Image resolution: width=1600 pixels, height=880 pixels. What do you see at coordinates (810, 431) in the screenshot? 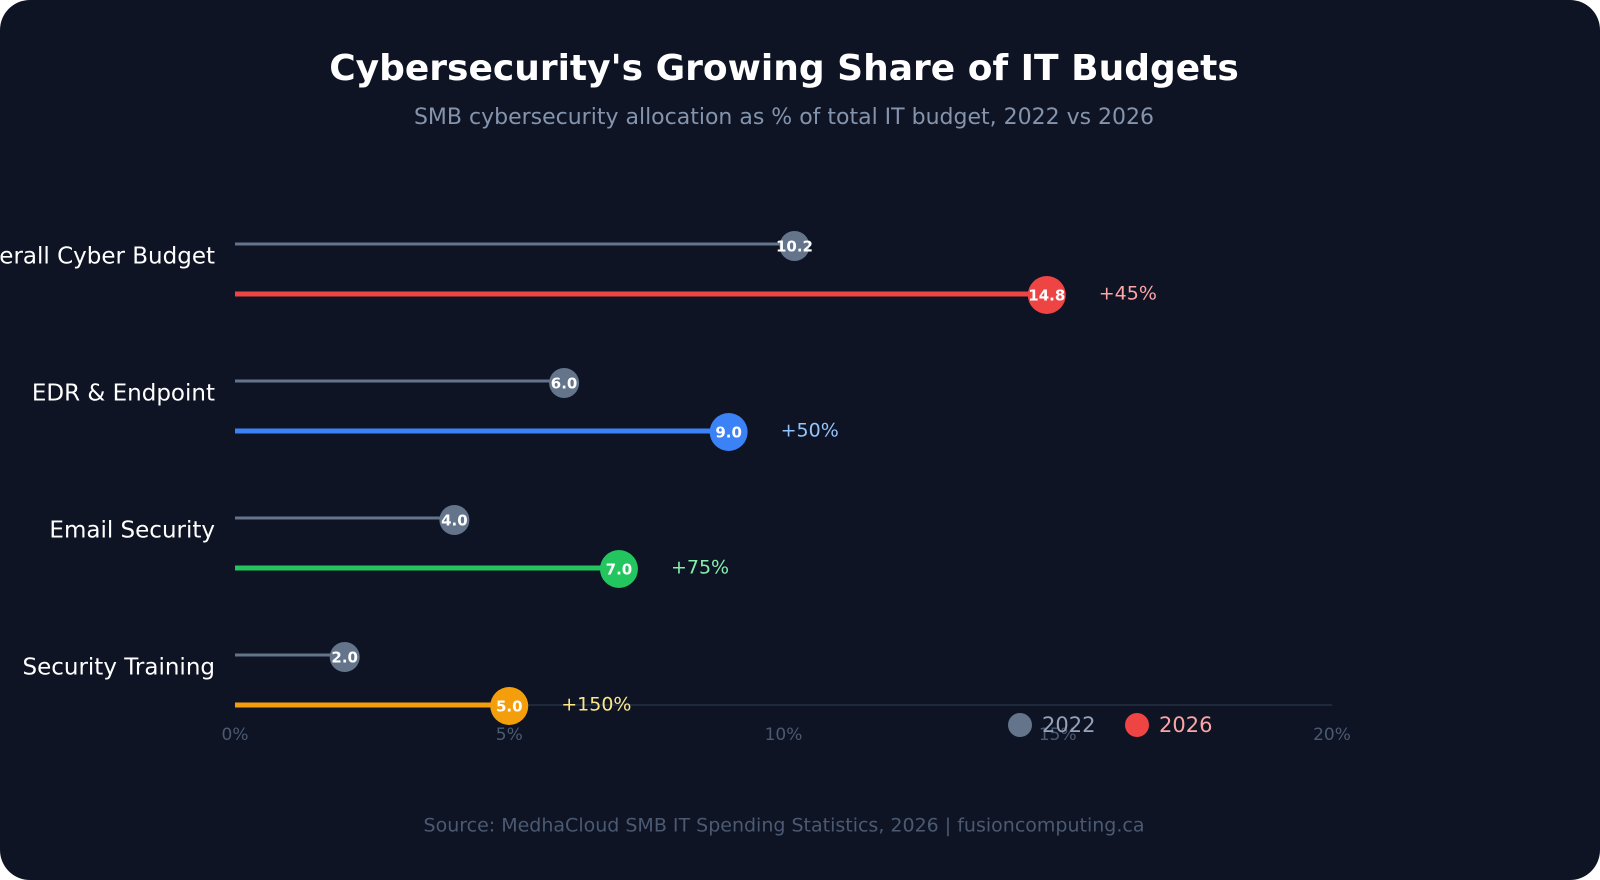
I see `change-label: +50%` at bounding box center [810, 431].